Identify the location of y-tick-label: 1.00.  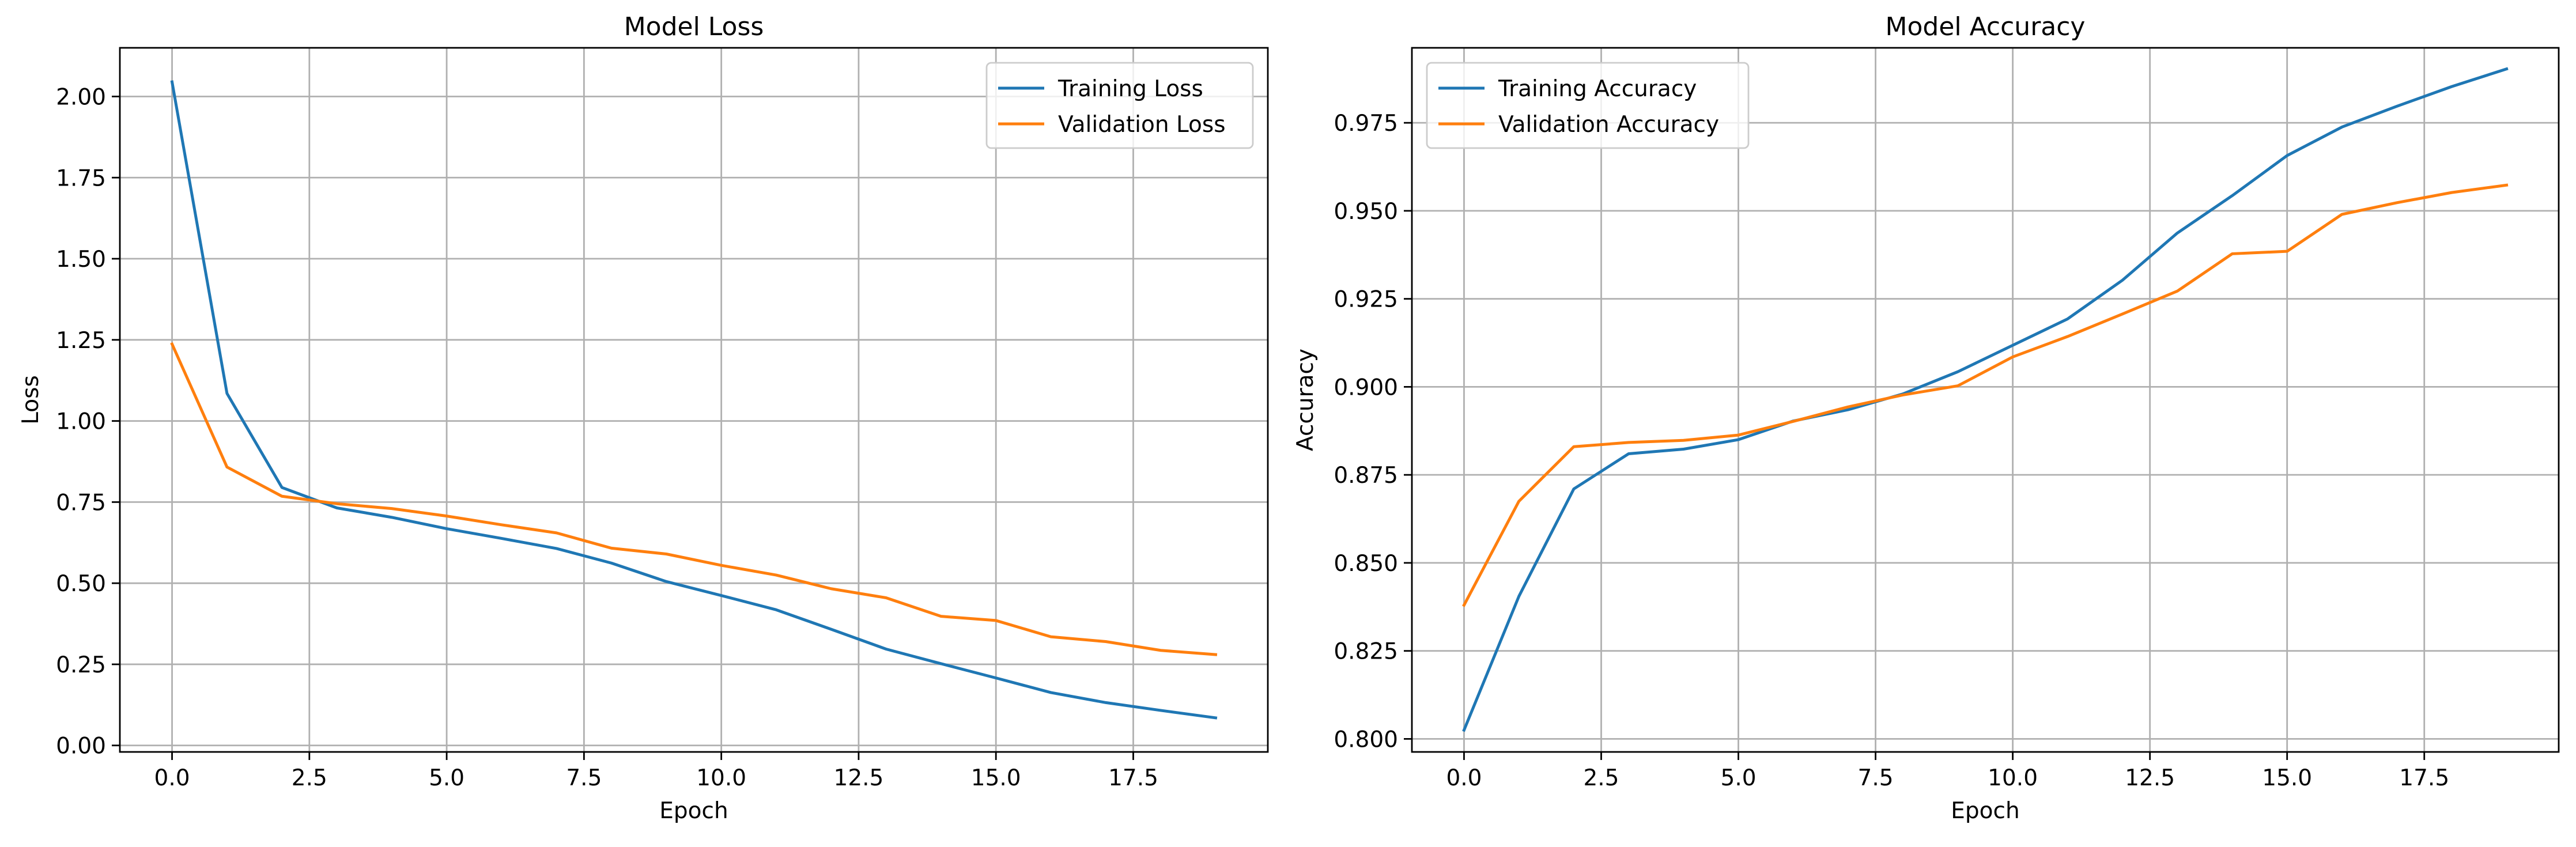
(81, 422).